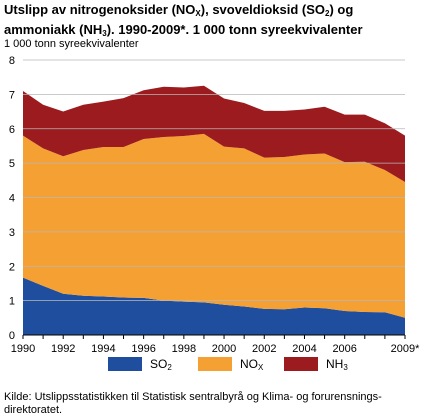  Describe the element at coordinates (12, 61) in the screenshot. I see `y-tick-label: 8` at that location.